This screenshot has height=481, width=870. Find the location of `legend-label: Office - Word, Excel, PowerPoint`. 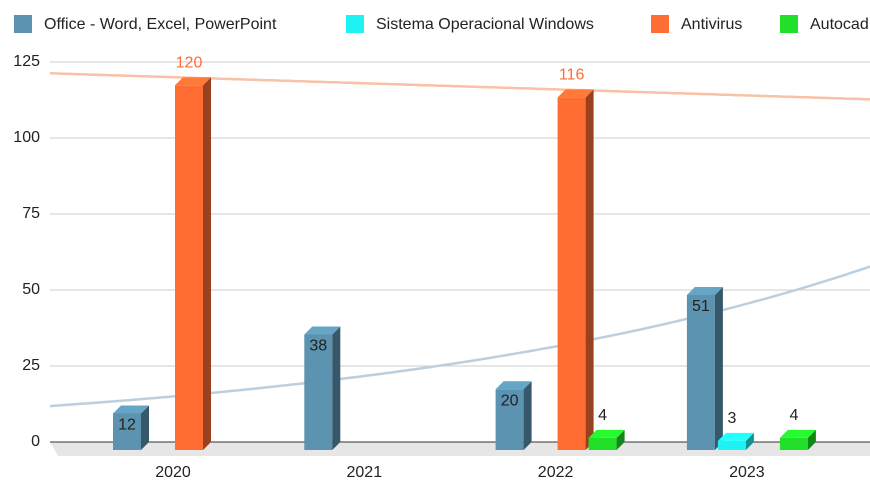

legend-label: Office - Word, Excel, PowerPoint is located at coordinates (160, 24).